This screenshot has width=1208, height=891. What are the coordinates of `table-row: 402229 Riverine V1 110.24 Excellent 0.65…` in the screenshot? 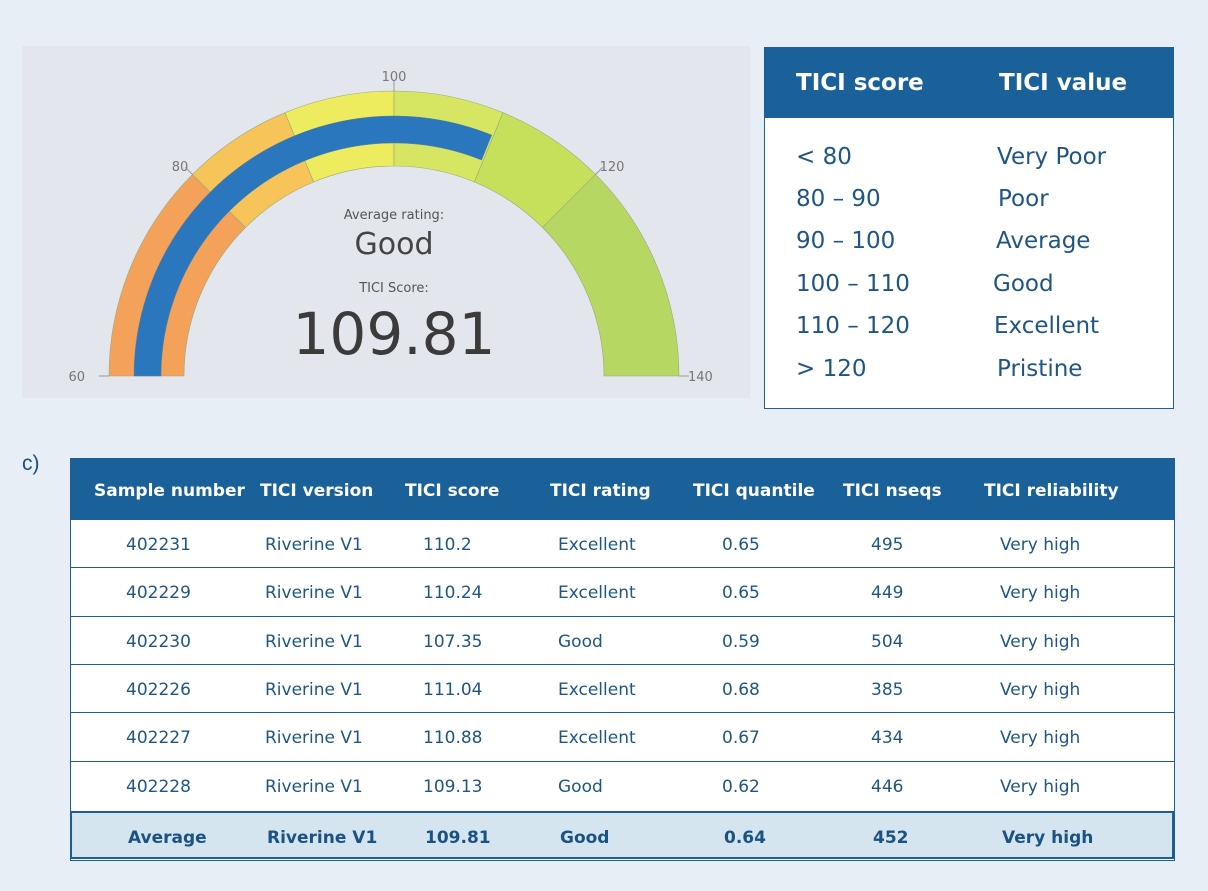 It's located at (622, 591).